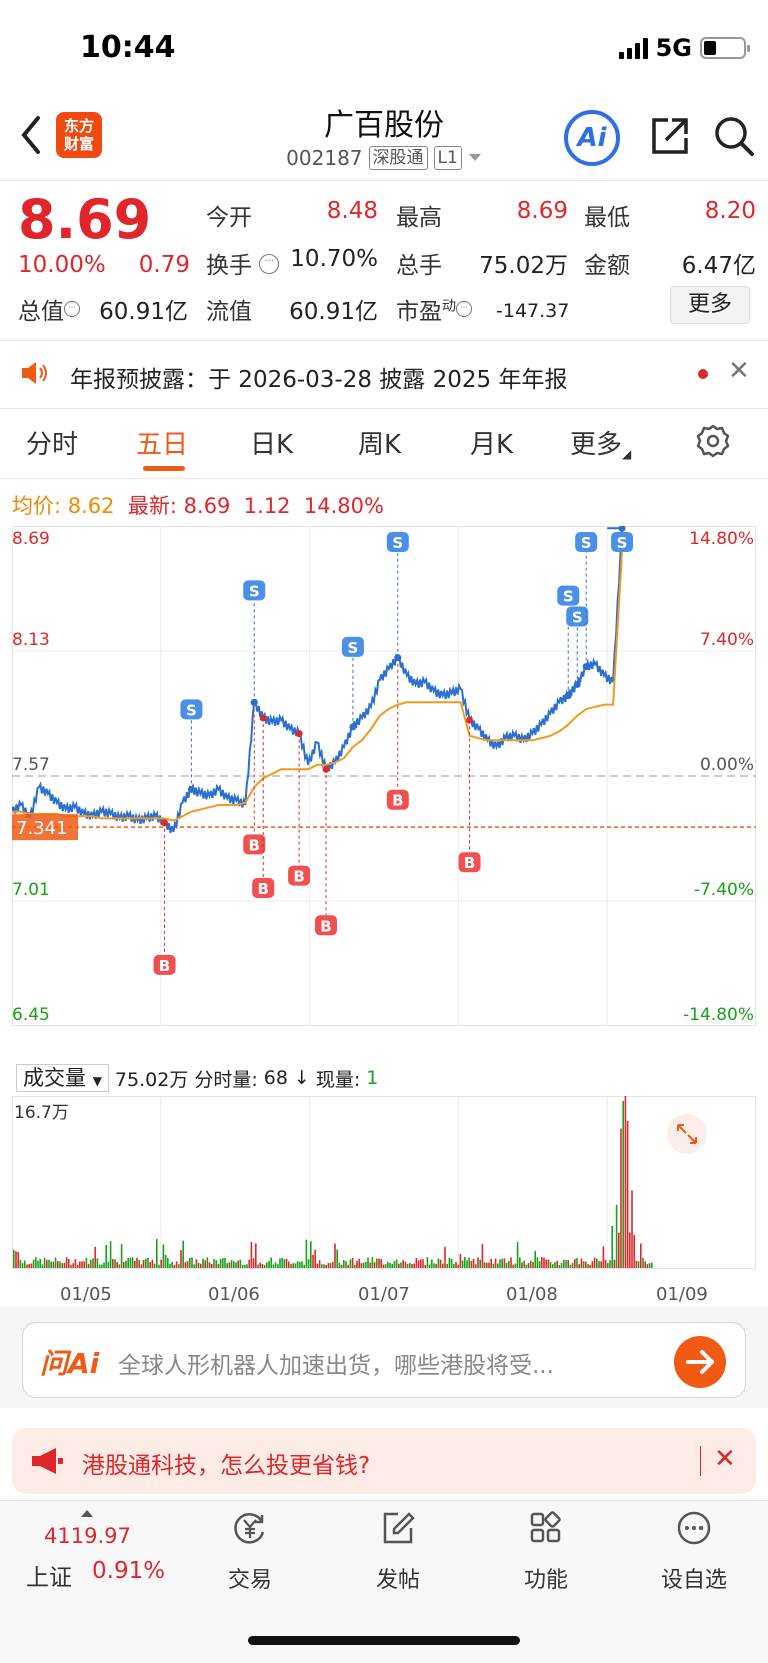  Describe the element at coordinates (62, 1078) in the screenshot. I see `volume-select: 成交量 ▼` at that location.